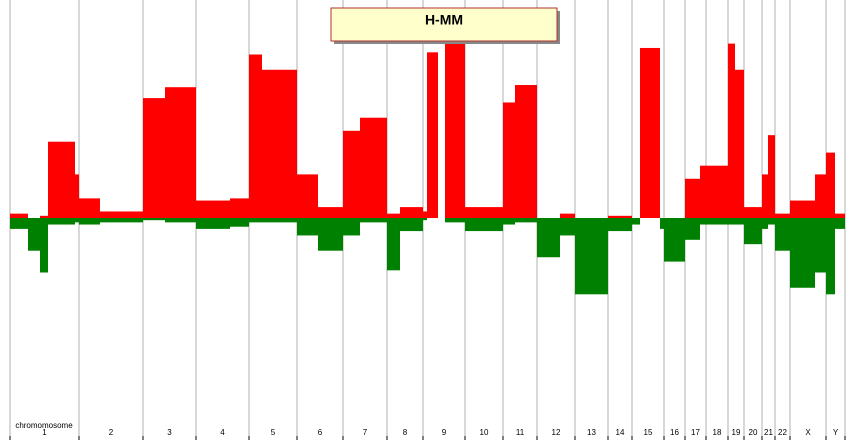 The image size is (855, 440). I want to click on chart-title: H-MM, so click(444, 20).